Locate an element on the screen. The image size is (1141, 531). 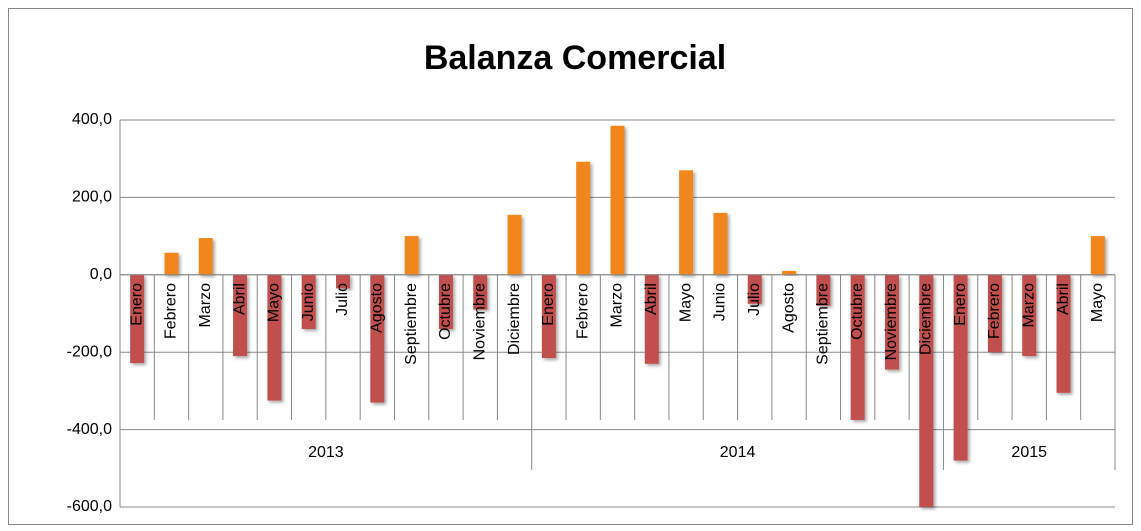
y-tick-label: 0,0 is located at coordinates (101, 274).